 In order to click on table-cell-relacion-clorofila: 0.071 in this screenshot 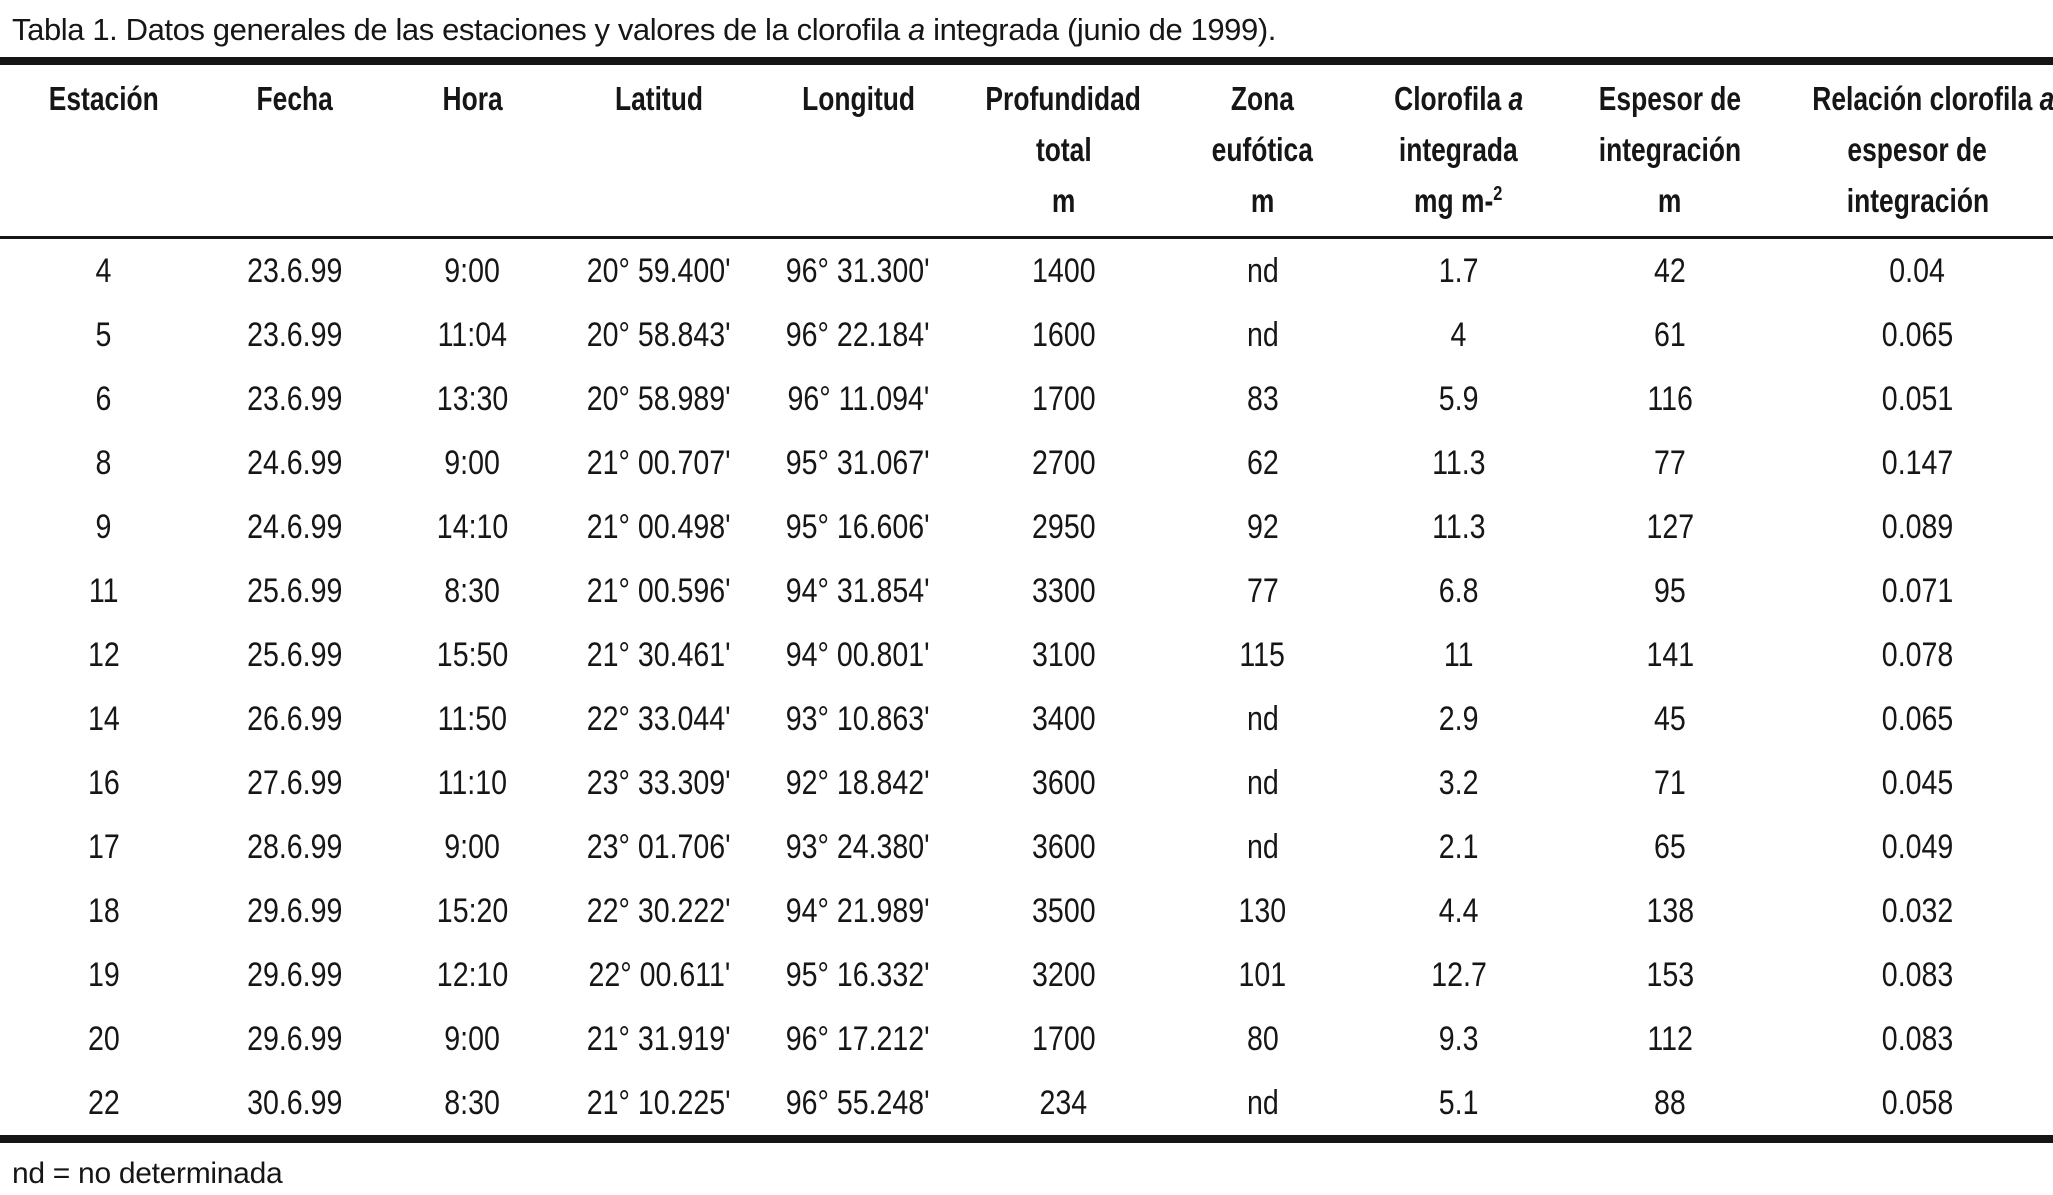, I will do `click(1917, 591)`.